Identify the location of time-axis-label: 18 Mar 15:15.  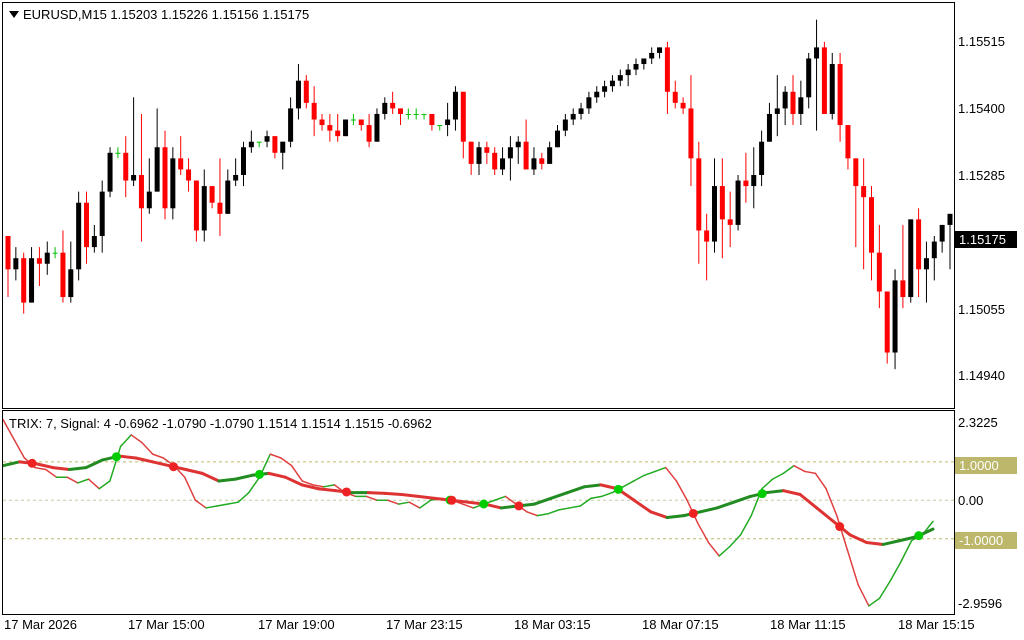
(936, 624).